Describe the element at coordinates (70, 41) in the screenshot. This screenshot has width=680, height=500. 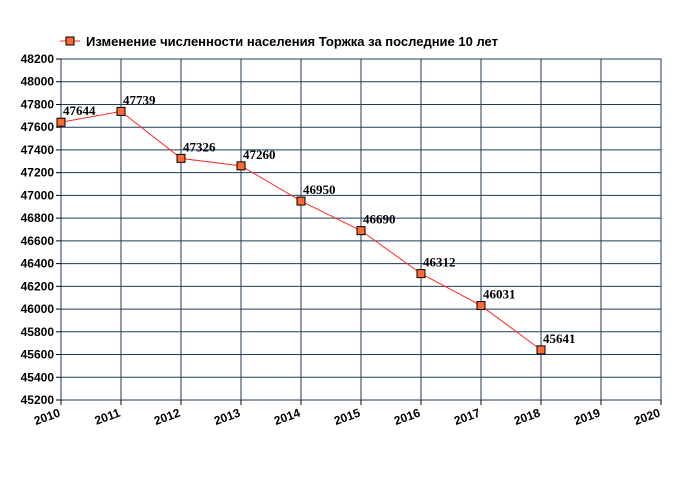
I see `legend-marker-icon` at that location.